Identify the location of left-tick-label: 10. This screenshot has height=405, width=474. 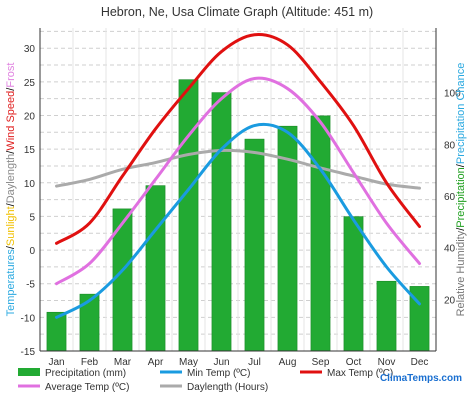
(30, 184).